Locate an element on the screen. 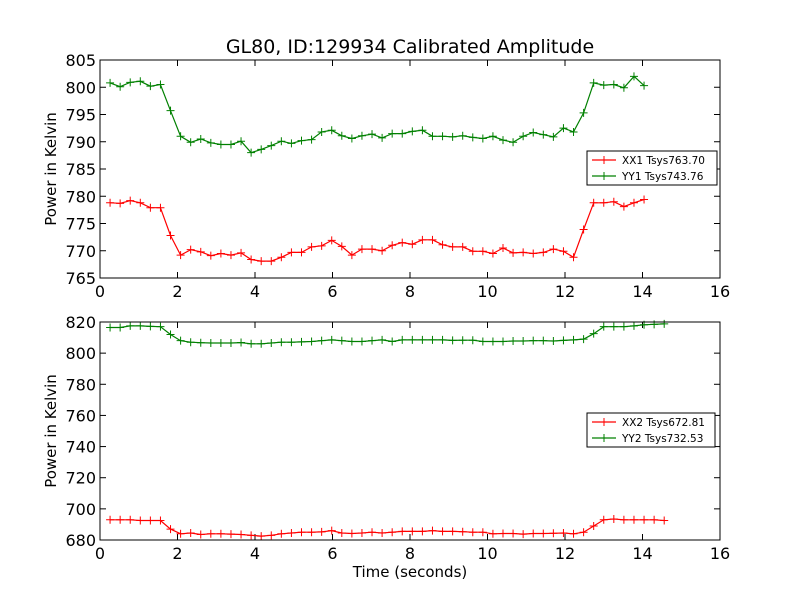 Image resolution: width=800 pixels, height=600 pixels. legend-box is located at coordinates (651, 430).